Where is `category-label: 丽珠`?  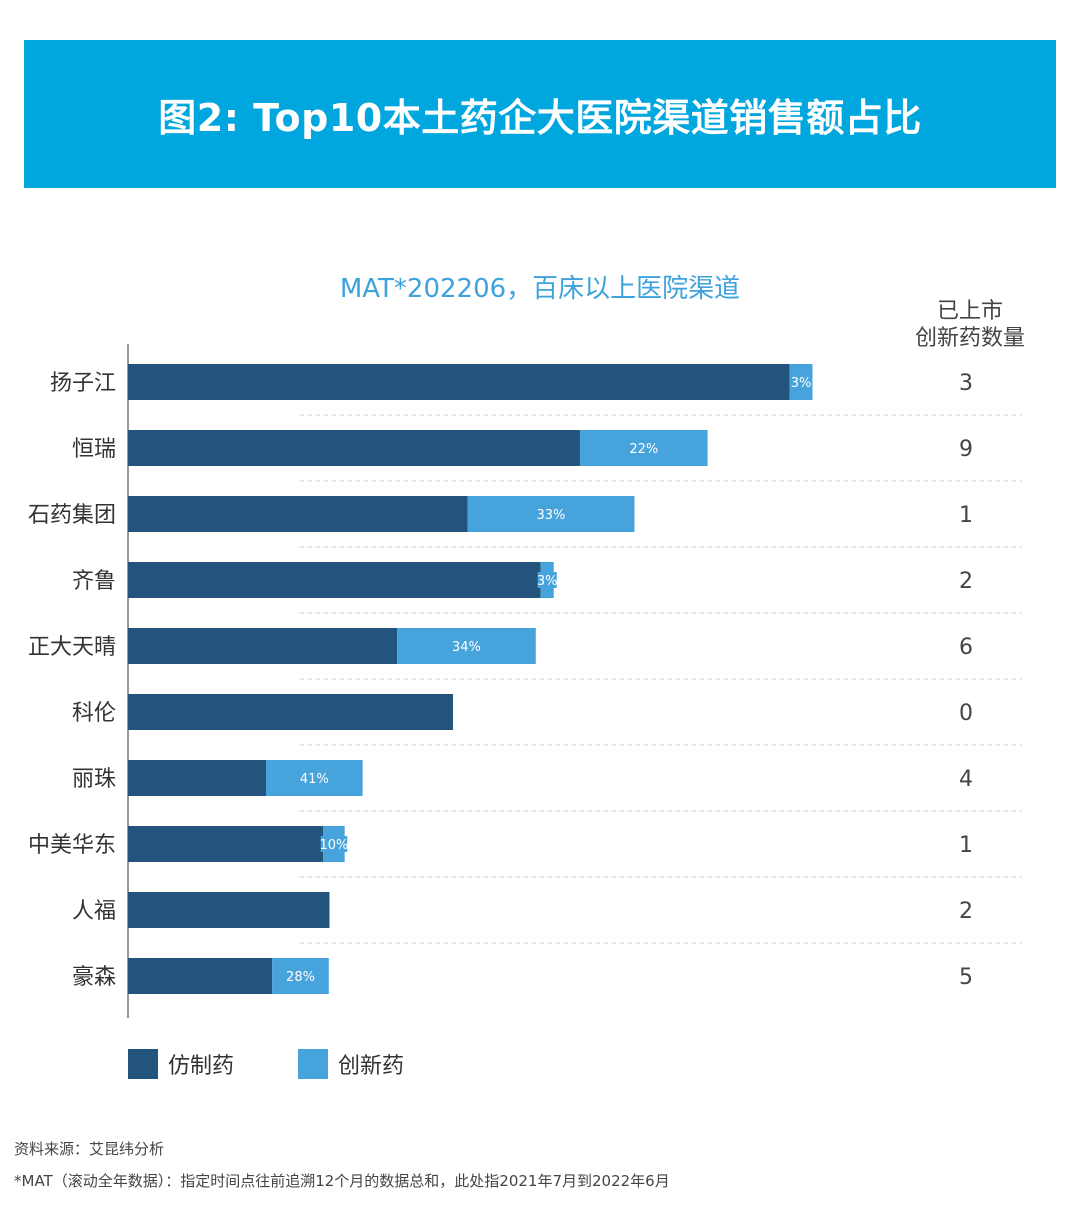
category-label: 丽珠 is located at coordinates (94, 779).